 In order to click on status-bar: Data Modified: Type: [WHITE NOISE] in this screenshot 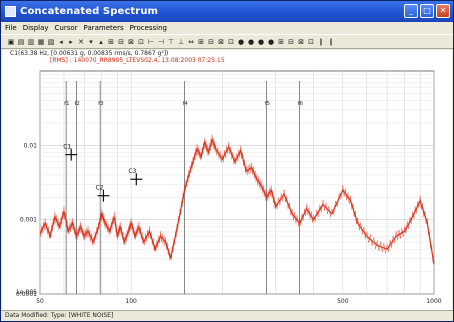, I will do `click(227, 315)`.